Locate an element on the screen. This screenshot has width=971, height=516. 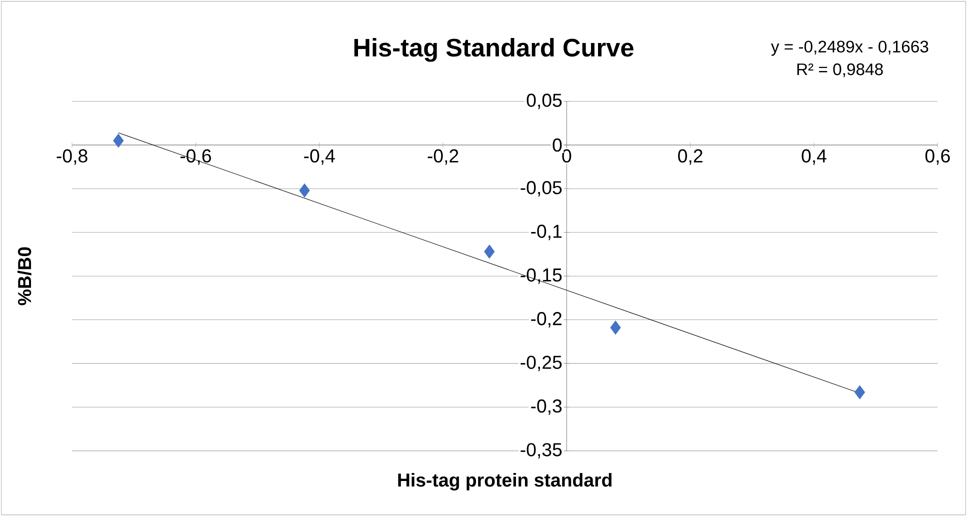
x-tick-label: 0,4 is located at coordinates (814, 157).